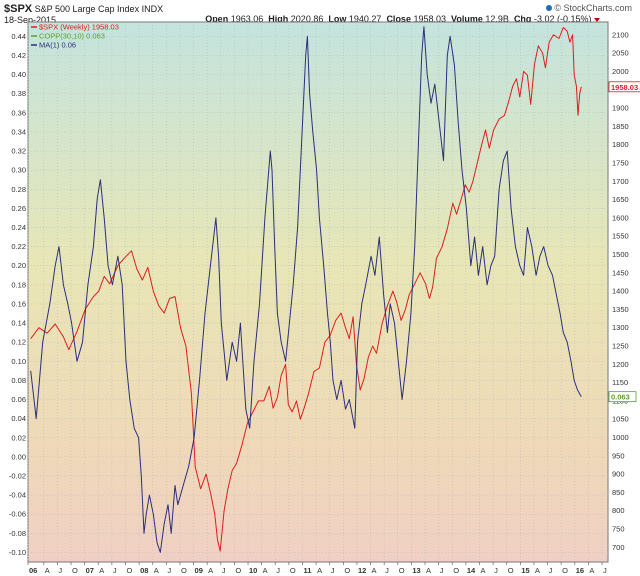 This screenshot has height=576, width=640. What do you see at coordinates (307, 570) in the screenshot?
I see `x-tick-label: 11` at bounding box center [307, 570].